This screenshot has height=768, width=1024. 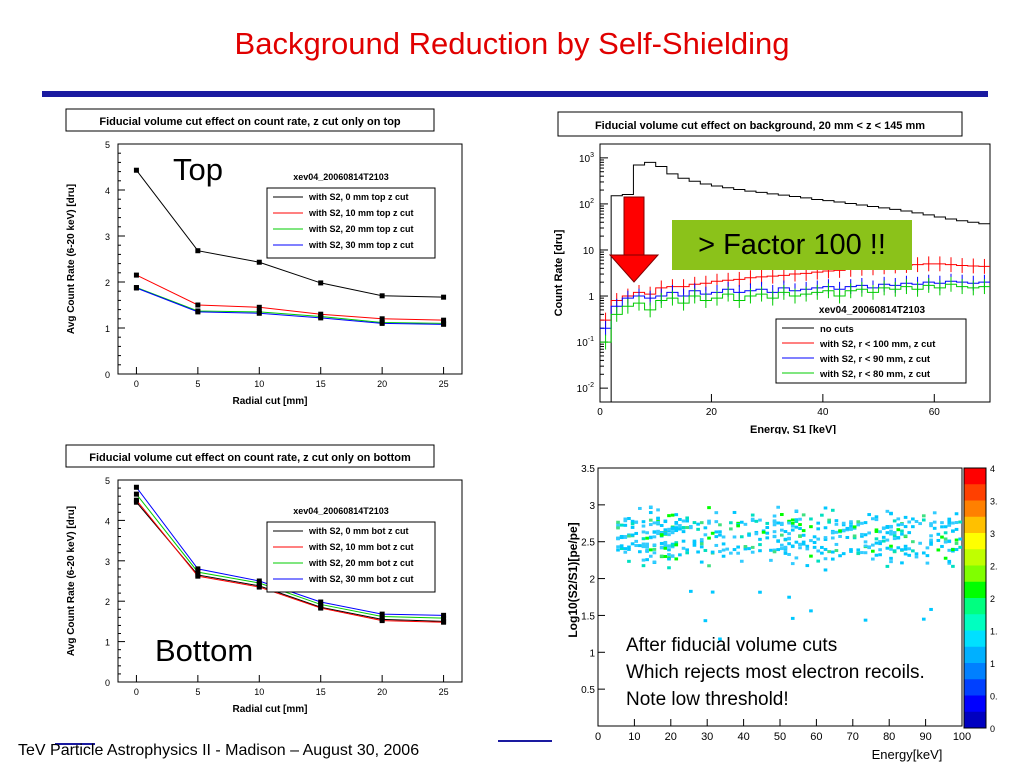 What do you see at coordinates (853, 737) in the screenshot?
I see `x-tick-label: 70` at bounding box center [853, 737].